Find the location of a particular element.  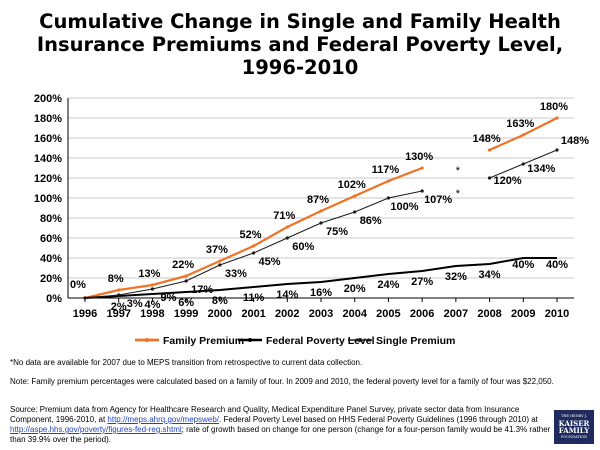

data-label: 75% is located at coordinates (337, 232).